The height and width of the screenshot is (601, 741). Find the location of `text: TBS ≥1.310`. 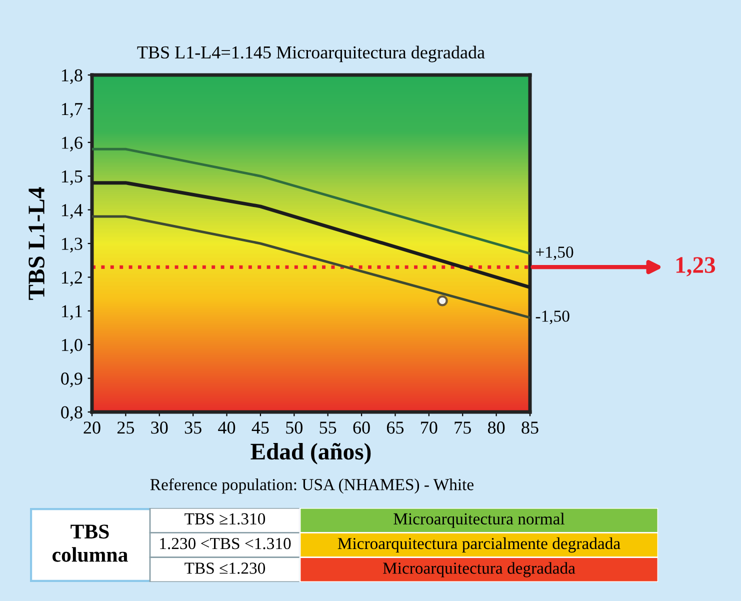

text: TBS ≥1.310 is located at coordinates (225, 519).